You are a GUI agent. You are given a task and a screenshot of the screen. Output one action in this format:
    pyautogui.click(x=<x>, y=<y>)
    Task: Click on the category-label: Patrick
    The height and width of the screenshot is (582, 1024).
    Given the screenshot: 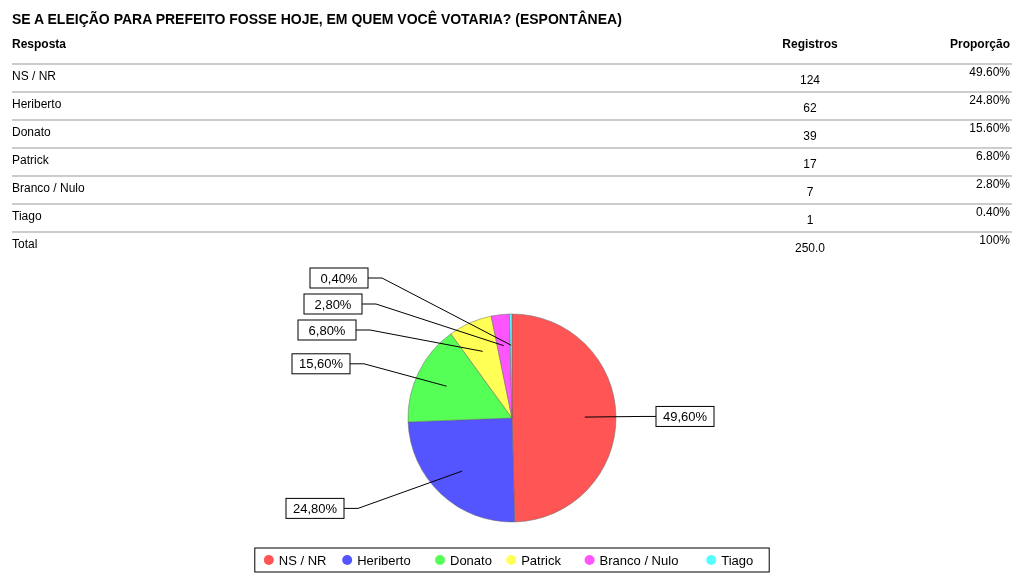 What is the action you would take?
    pyautogui.click(x=30, y=160)
    